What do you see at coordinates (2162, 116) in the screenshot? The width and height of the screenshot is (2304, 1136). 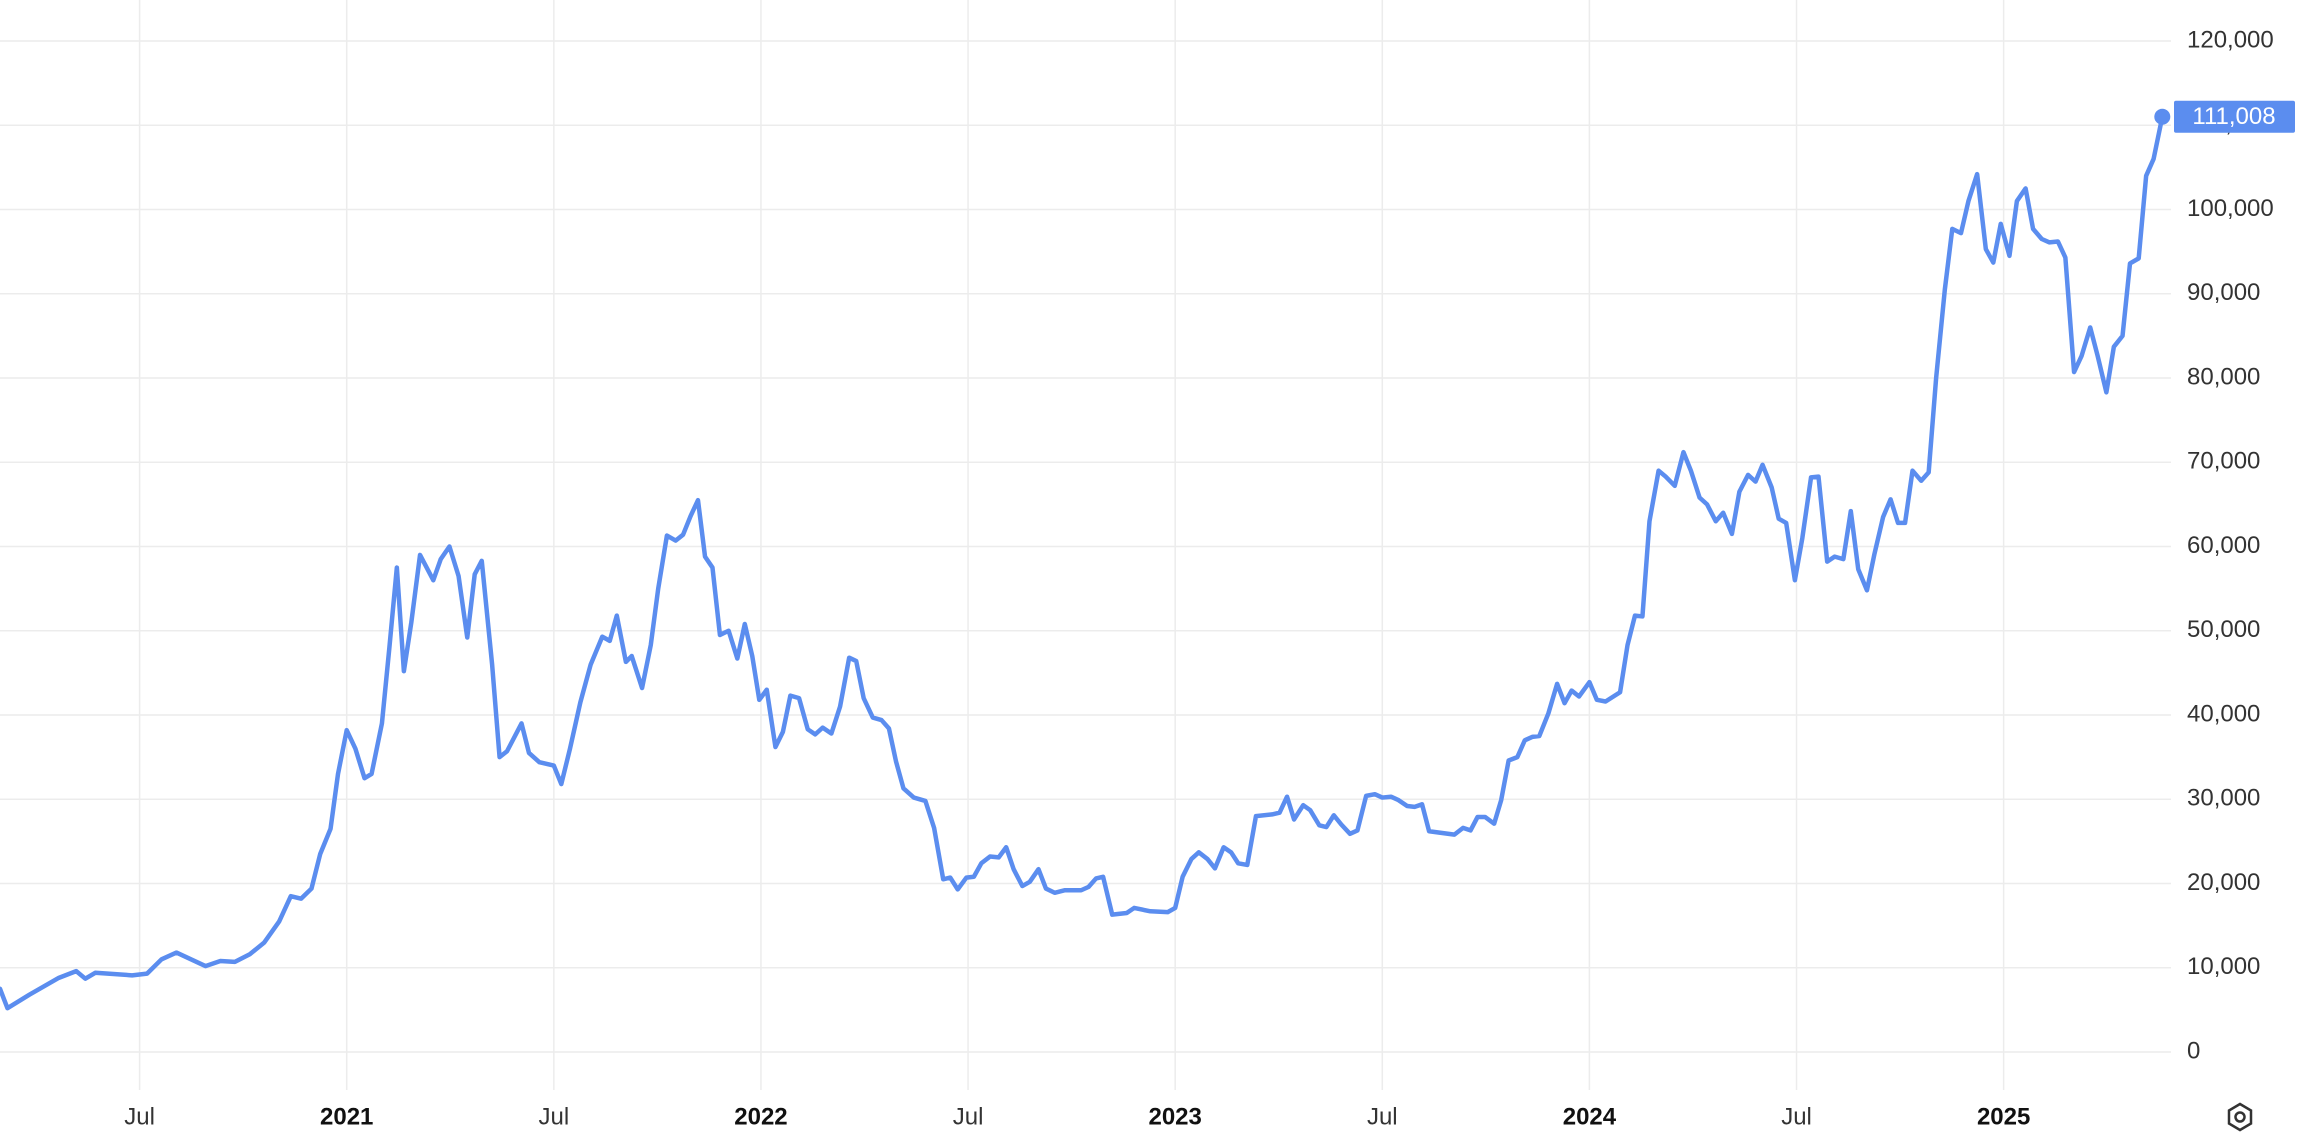 I see `last-point` at bounding box center [2162, 116].